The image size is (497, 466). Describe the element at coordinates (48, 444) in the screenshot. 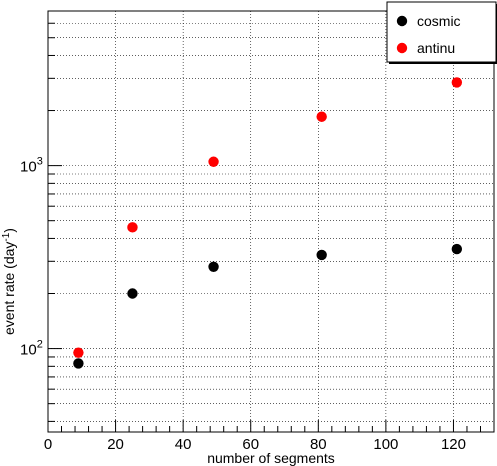

I see `x-tick-label: 0` at that location.